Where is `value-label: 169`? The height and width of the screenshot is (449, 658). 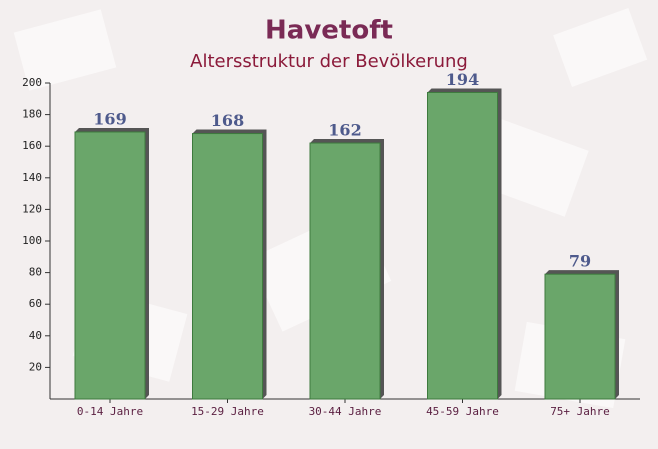 value-label: 169 is located at coordinates (109, 118).